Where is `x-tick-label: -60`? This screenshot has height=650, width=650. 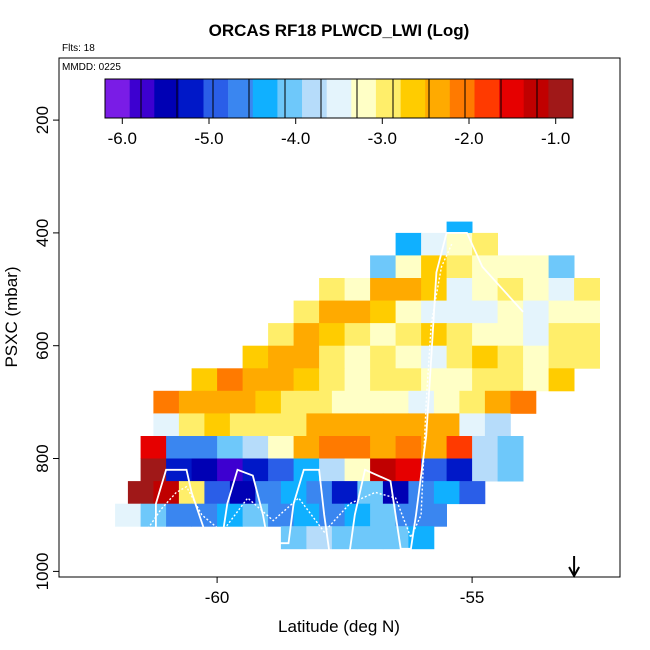
x-tick-label: -60 is located at coordinates (217, 597).